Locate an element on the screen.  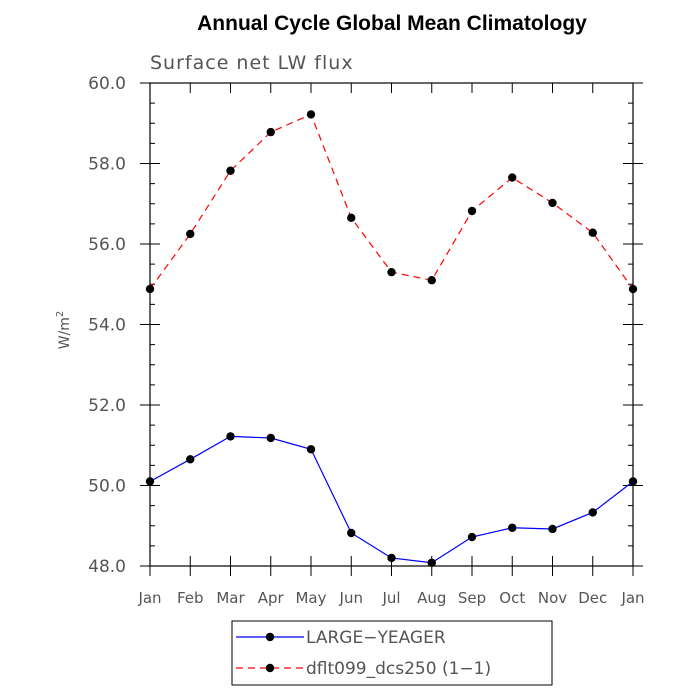
x-tick-label: Sep is located at coordinates (472, 598).